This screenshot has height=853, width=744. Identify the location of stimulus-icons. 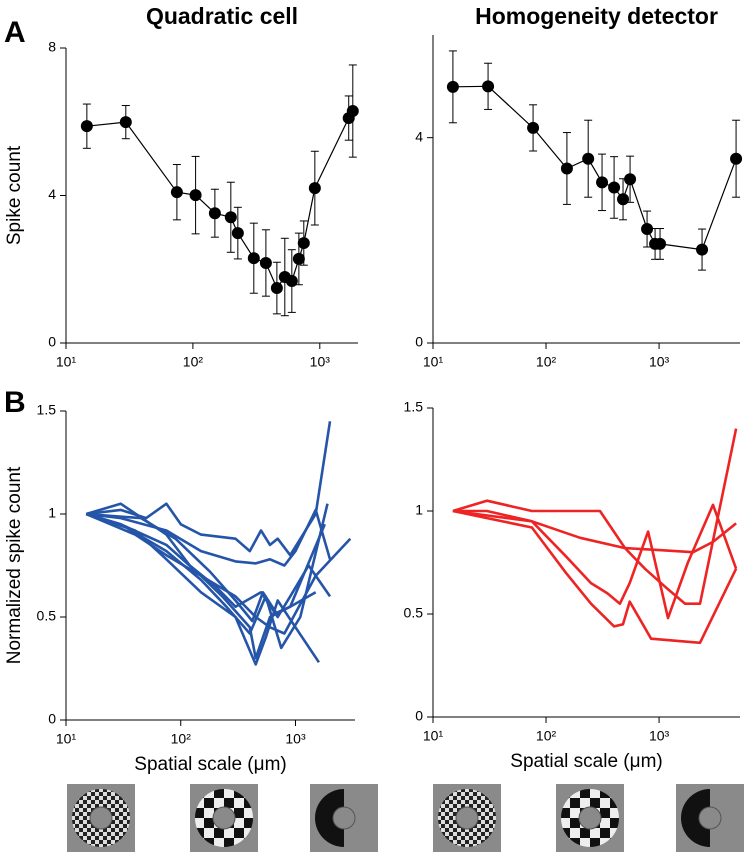
(405, 818).